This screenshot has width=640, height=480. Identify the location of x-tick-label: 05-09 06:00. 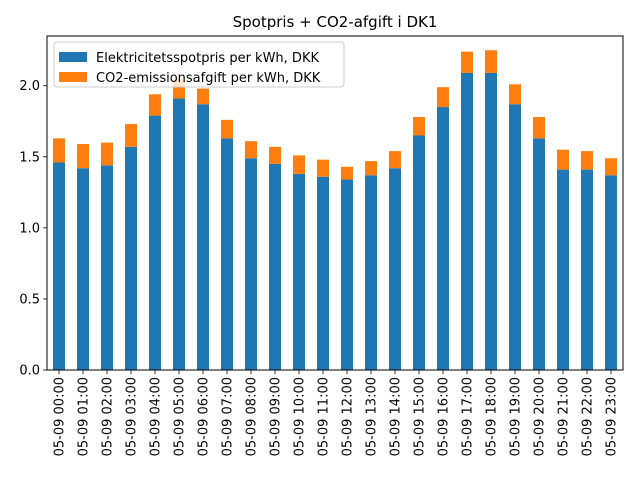
(204, 416).